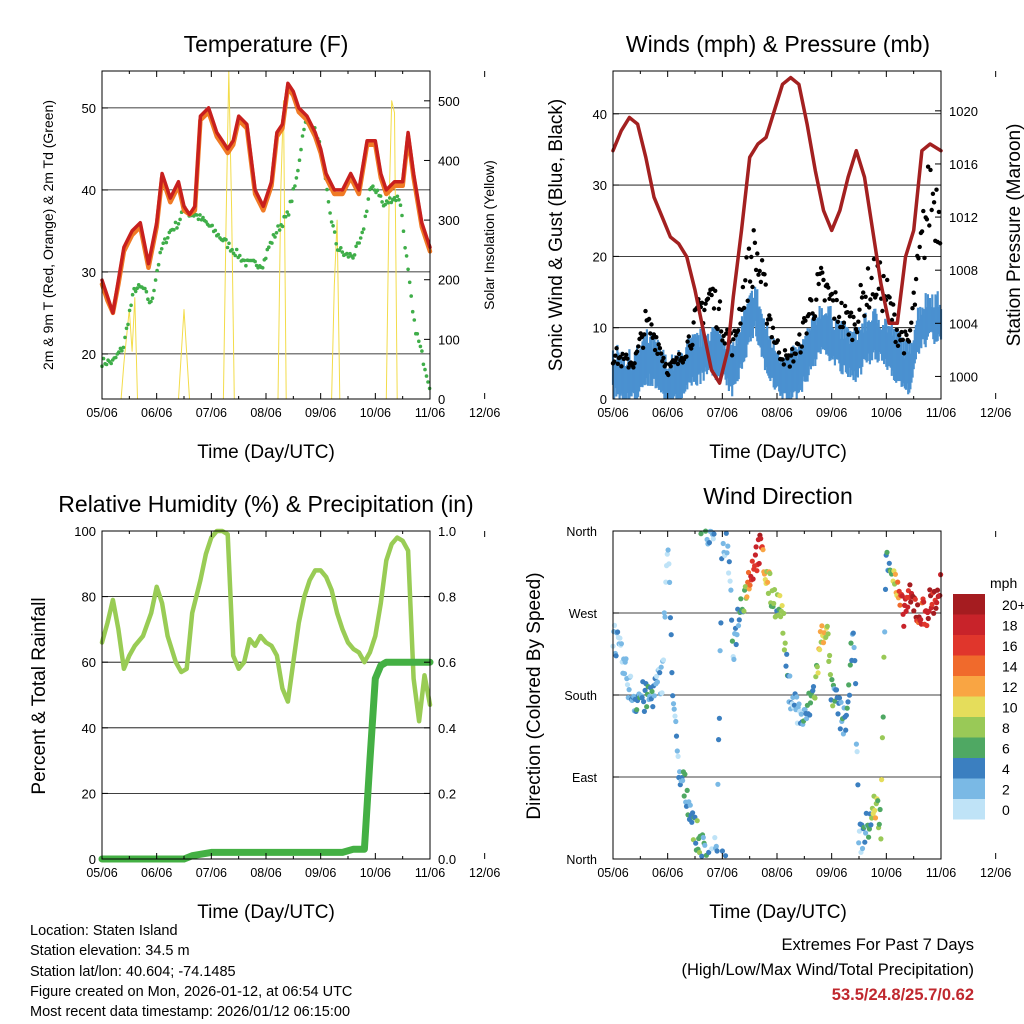  What do you see at coordinates (963, 270) in the screenshot?
I see `y-right-tick-label: 1008` at bounding box center [963, 270].